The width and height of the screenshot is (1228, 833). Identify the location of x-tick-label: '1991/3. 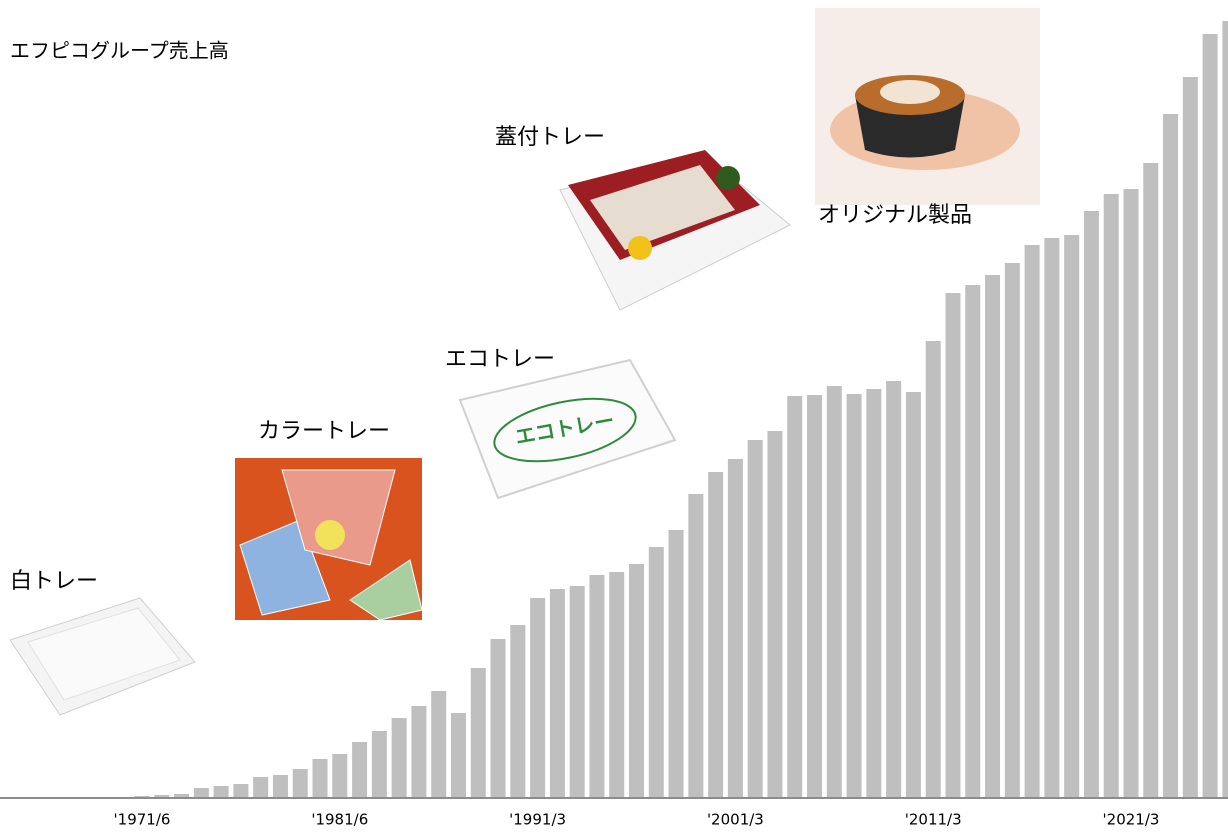
(537, 820).